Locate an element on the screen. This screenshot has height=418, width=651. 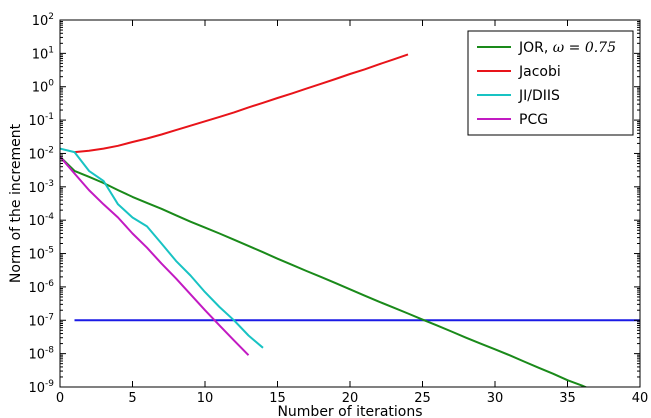
x-tick-label: 0 is located at coordinates (60, 398).